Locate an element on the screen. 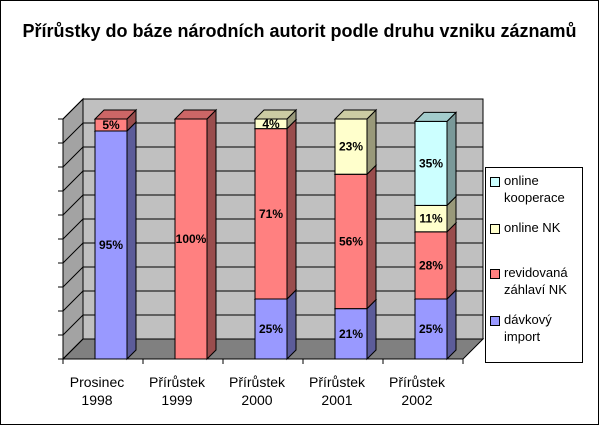  data-label: 11% is located at coordinates (431, 219).